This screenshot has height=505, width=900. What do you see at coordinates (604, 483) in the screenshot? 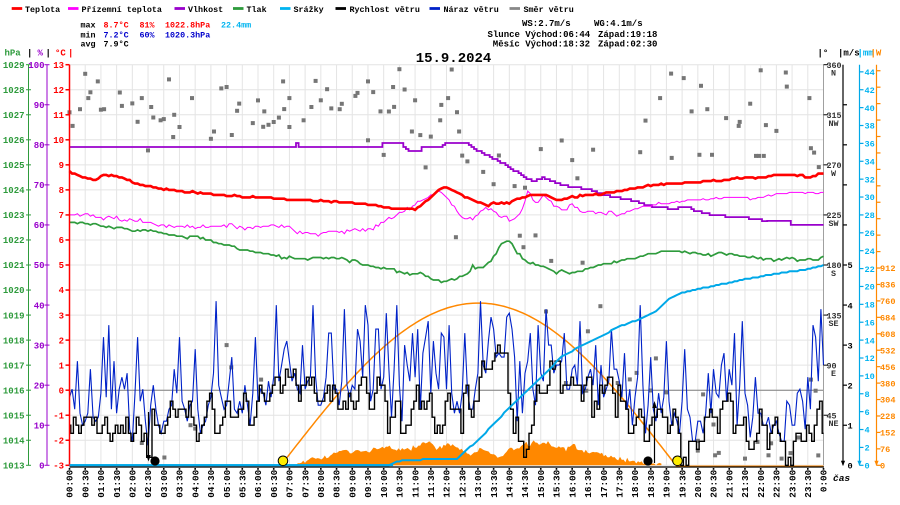
I see `svg-text: 17:00` at bounding box center [604, 483].